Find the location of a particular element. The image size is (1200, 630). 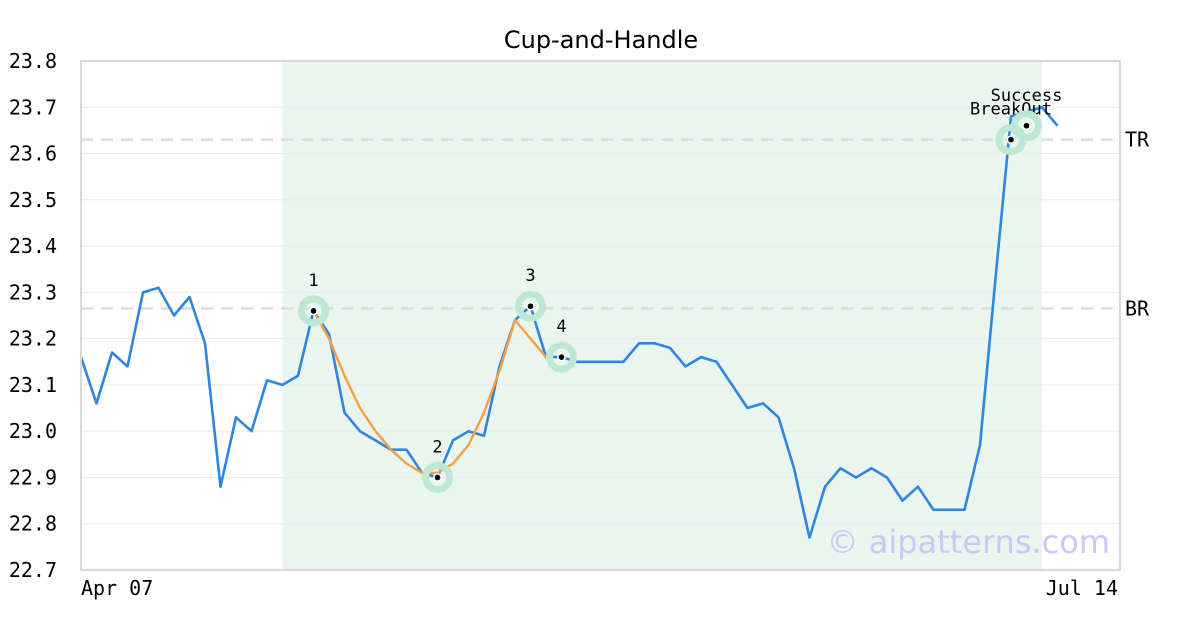

x-tick-label: Jul 14 is located at coordinates (1082, 588).